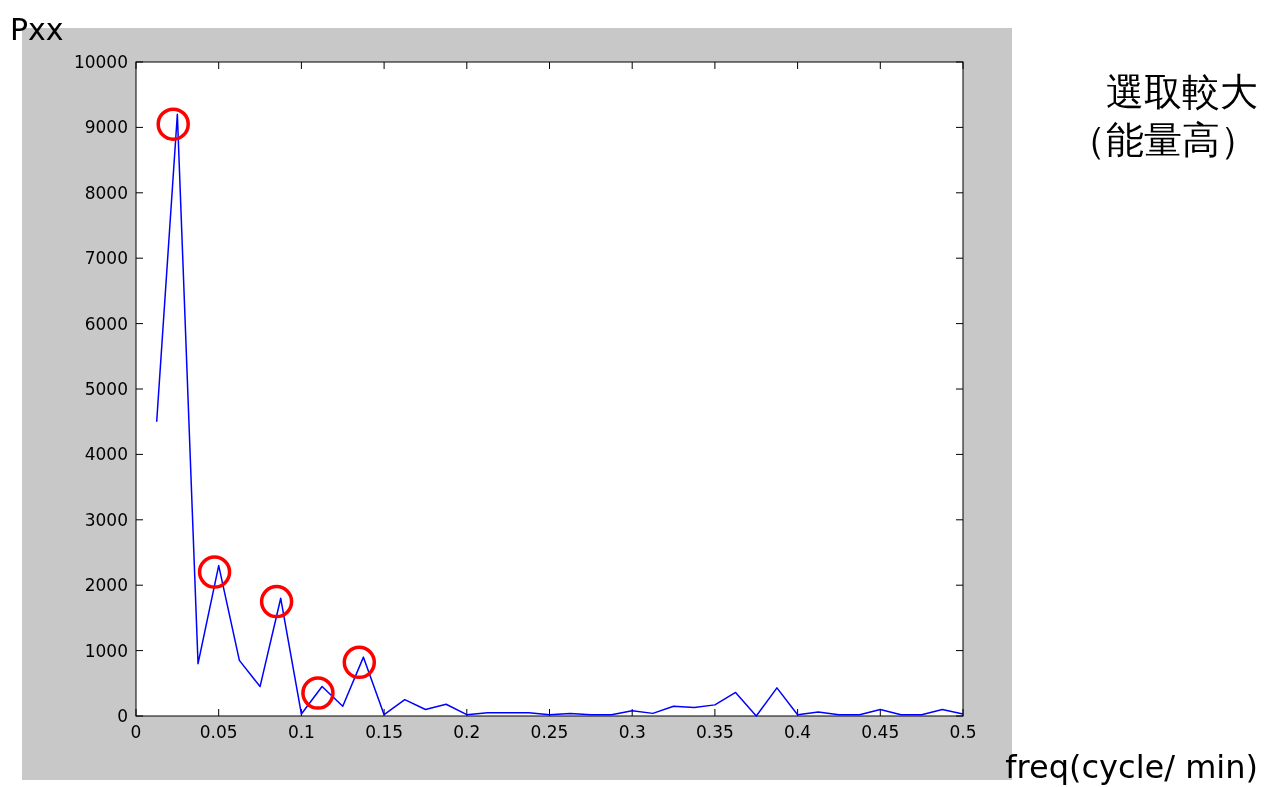  Describe the element at coordinates (218, 732) in the screenshot. I see `x-tick-label: 0.05` at that location.